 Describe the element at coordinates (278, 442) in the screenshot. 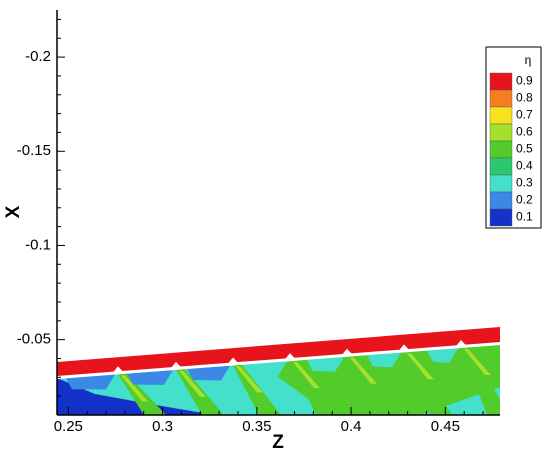

I see `x-axis-title: Z` at that location.